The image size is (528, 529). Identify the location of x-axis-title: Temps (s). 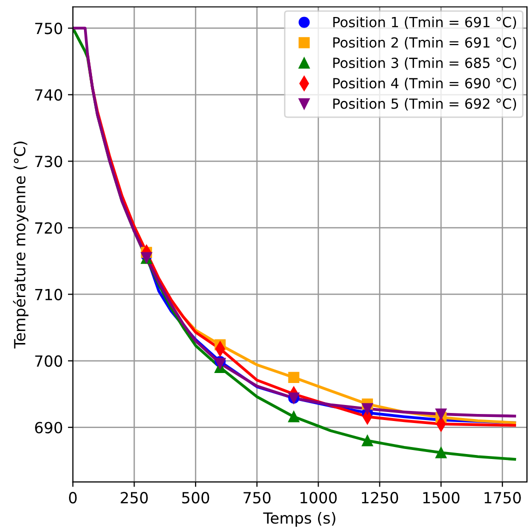
(299, 519).